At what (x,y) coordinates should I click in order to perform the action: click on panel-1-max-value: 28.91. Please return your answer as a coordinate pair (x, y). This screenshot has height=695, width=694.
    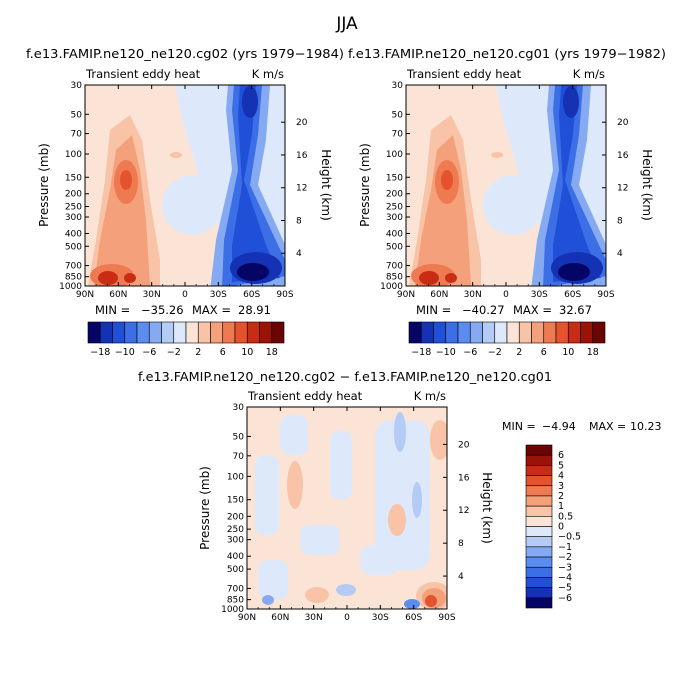
    Looking at the image, I should click on (254, 310).